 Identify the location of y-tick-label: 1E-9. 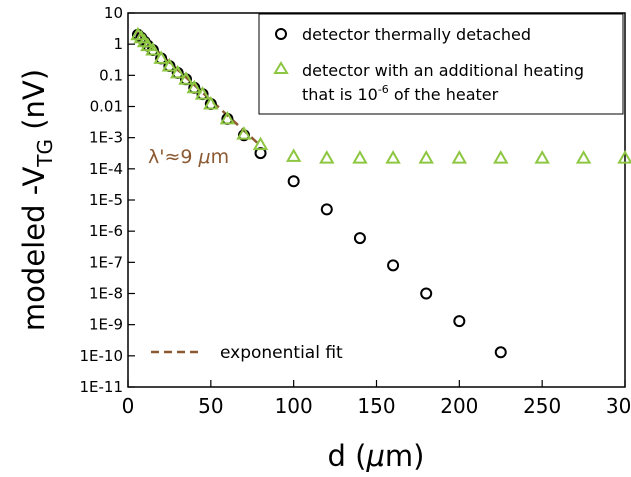
(106, 325).